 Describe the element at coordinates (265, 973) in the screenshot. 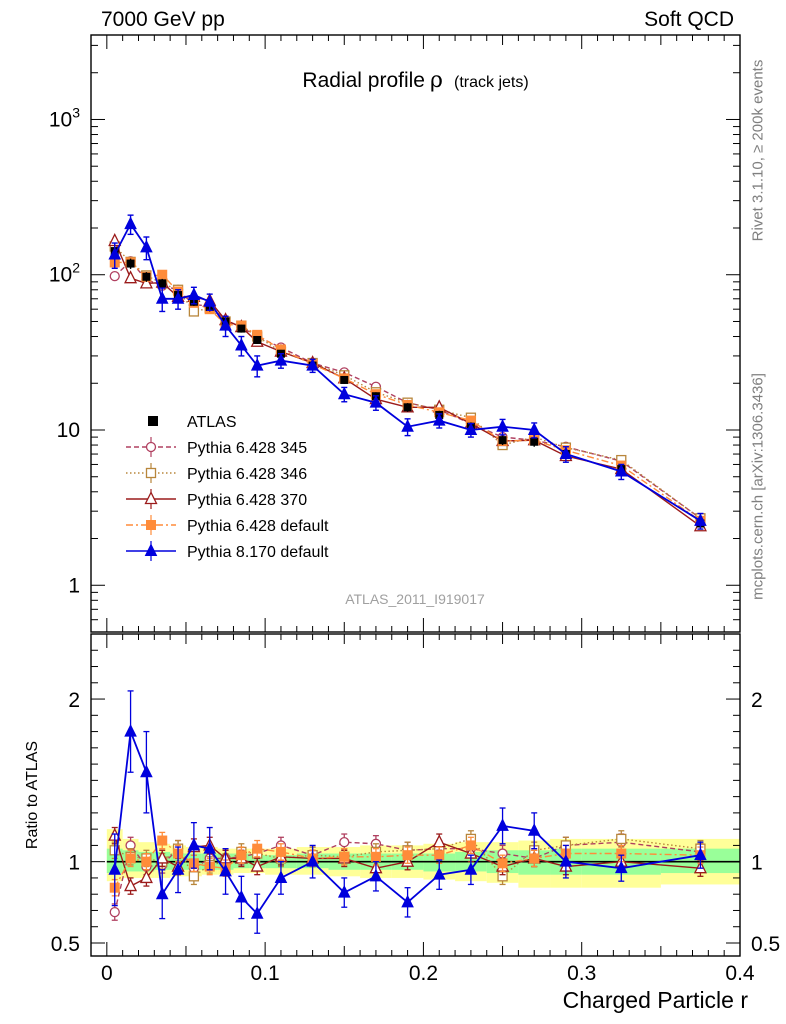

I see `x-tick-label: 0.1` at that location.